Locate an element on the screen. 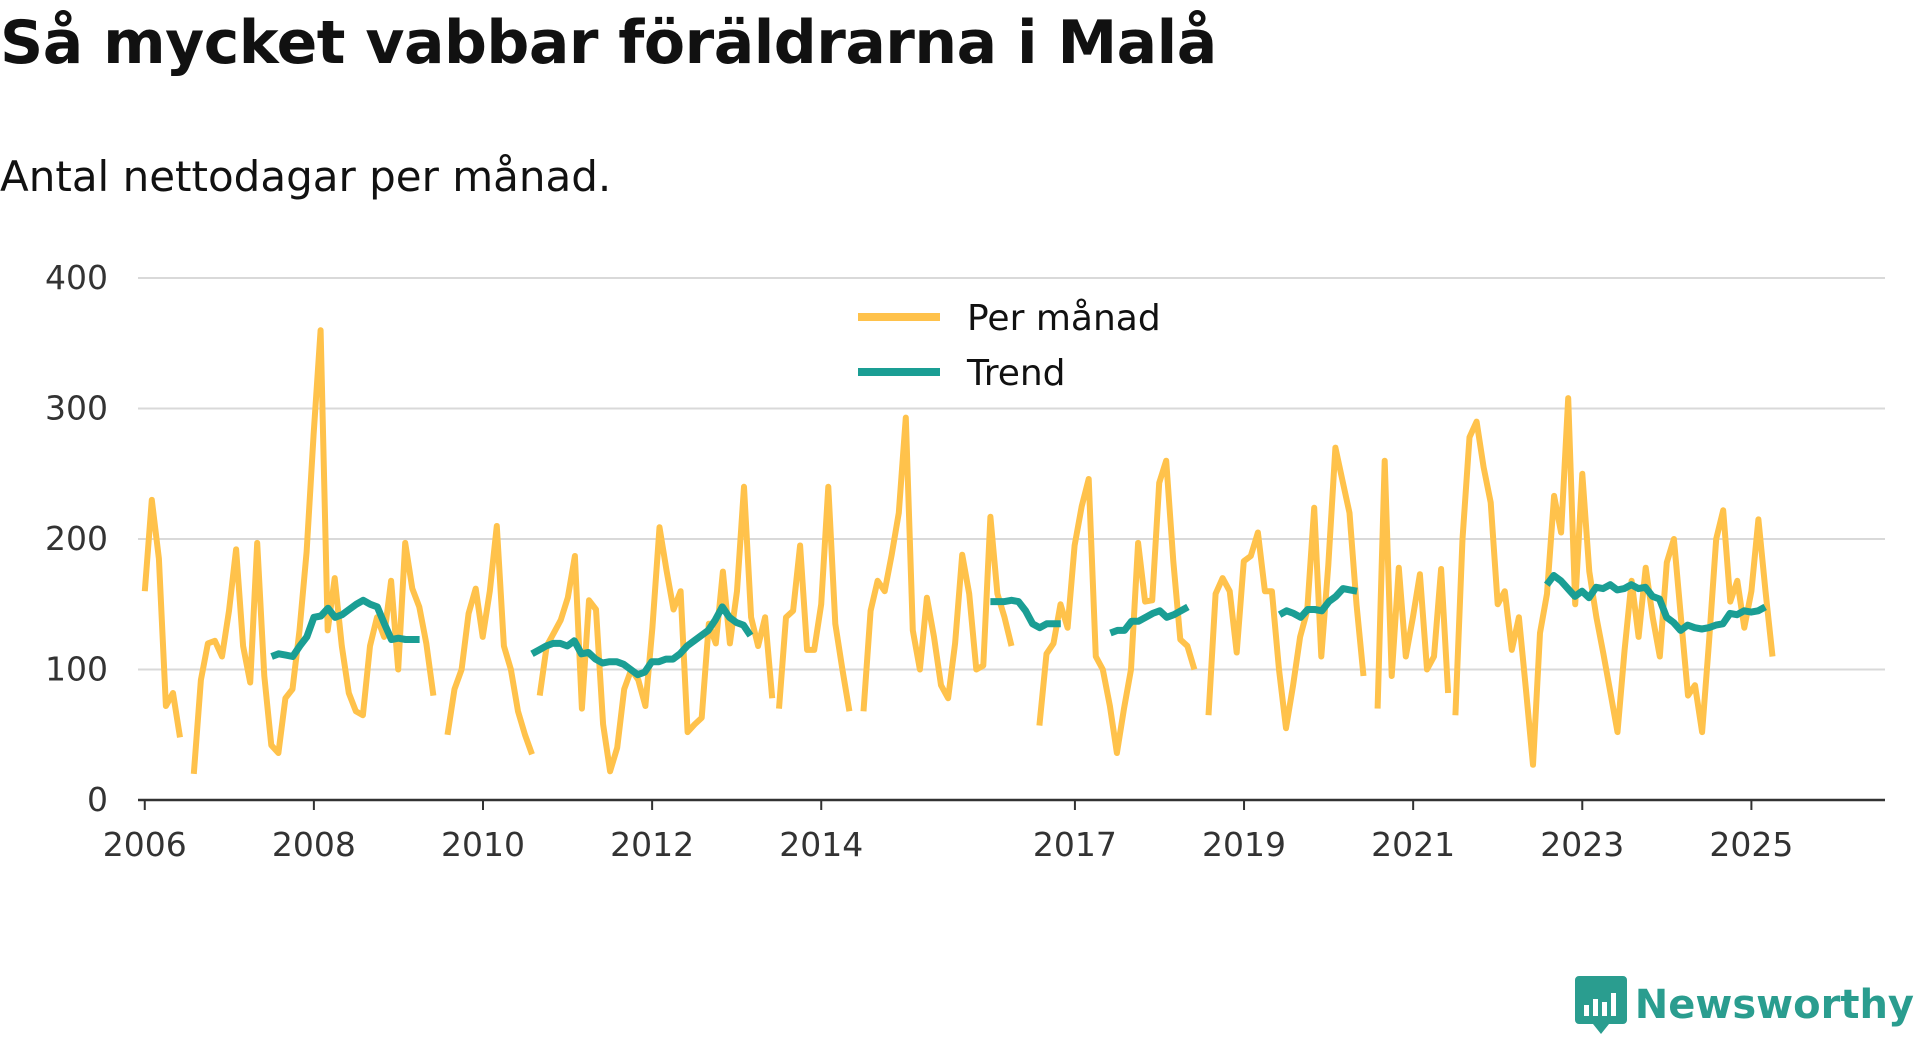  legend: Per månad Trend is located at coordinates (1010, 349).